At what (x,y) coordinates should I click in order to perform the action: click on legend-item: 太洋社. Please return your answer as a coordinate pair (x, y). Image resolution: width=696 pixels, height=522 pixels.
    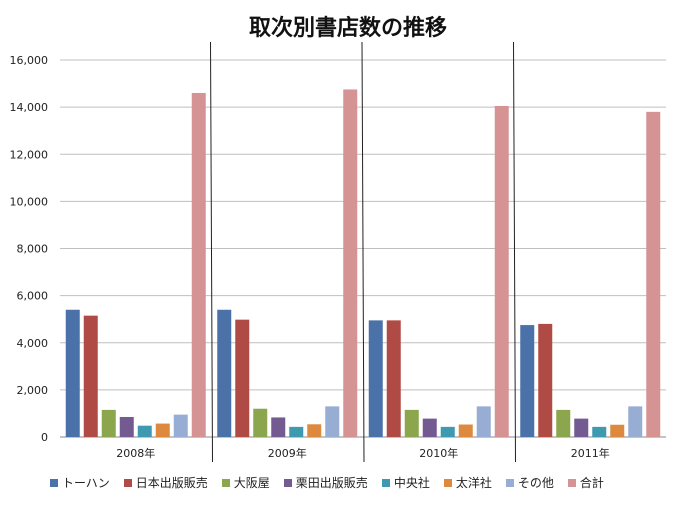
    Looking at the image, I should click on (467, 482).